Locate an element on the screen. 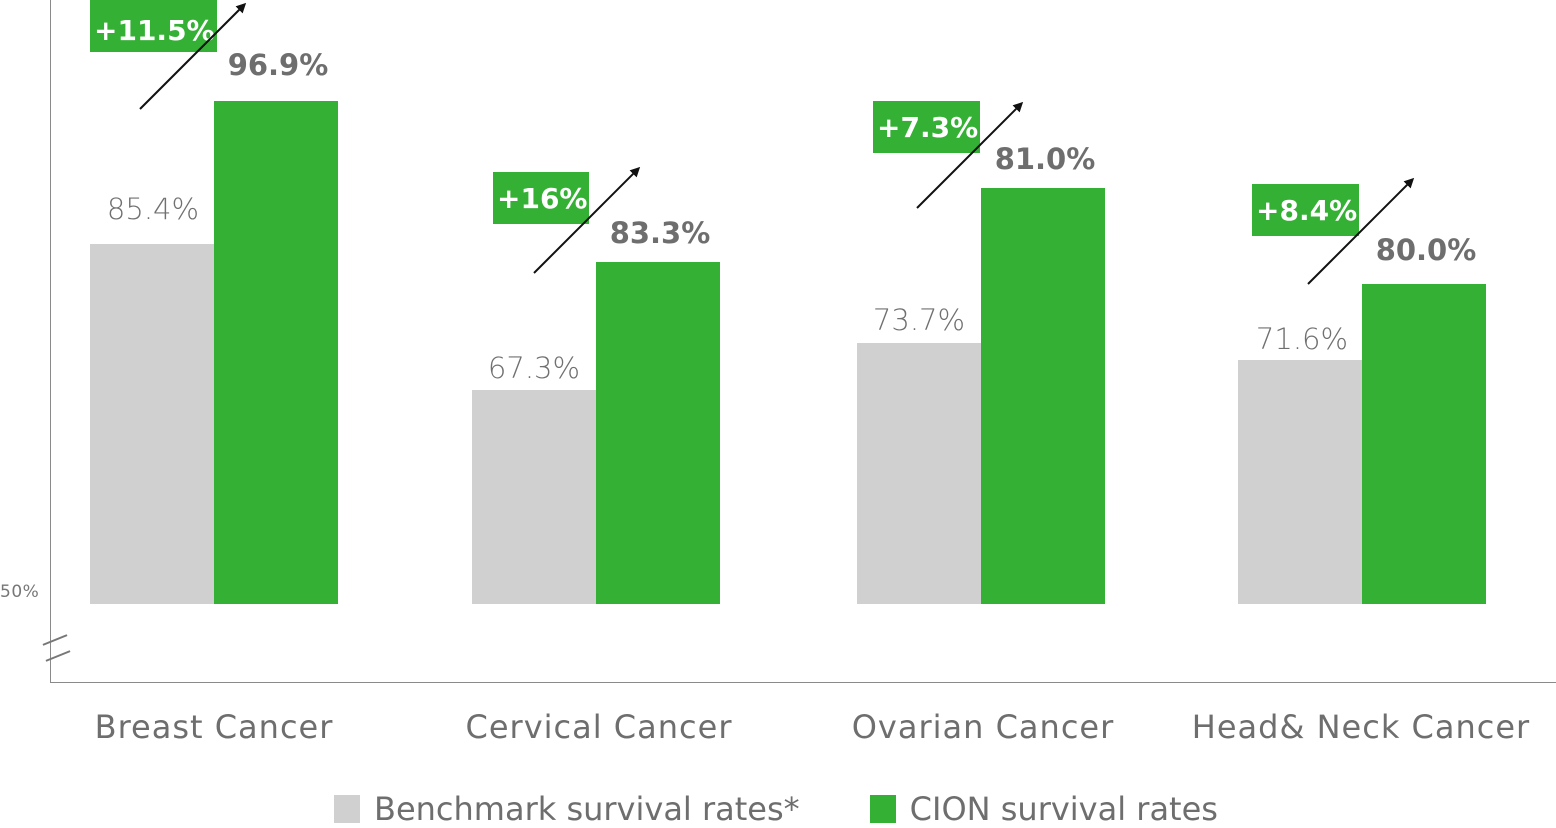 Image resolution: width=1556 pixels, height=828 pixels. benchmark-swatch is located at coordinates (347, 809).